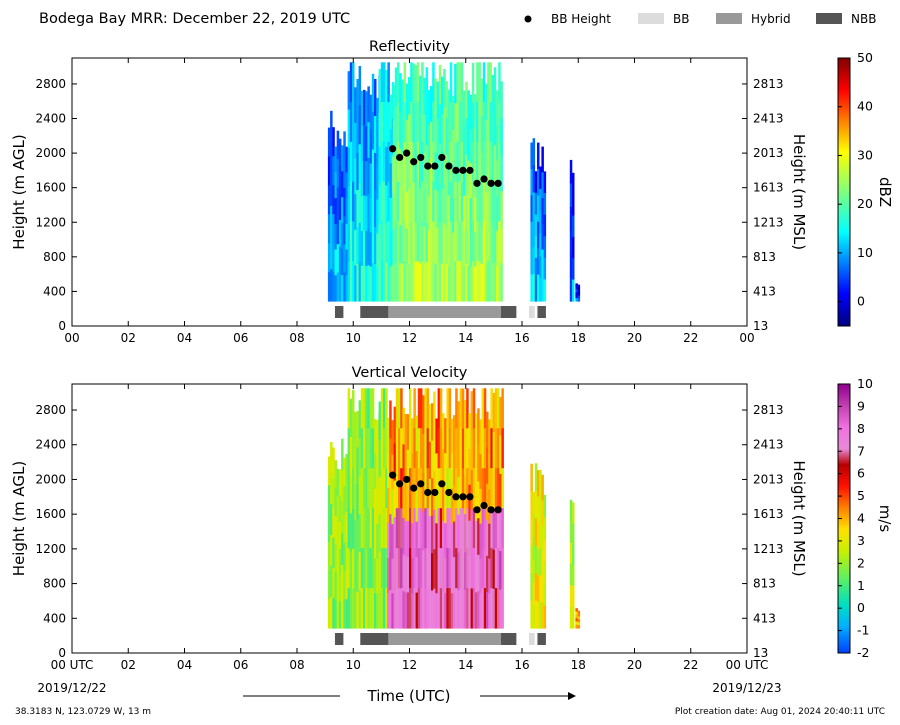  What do you see at coordinates (581, 19) in the screenshot?
I see `legend-label: BB Height` at bounding box center [581, 19].